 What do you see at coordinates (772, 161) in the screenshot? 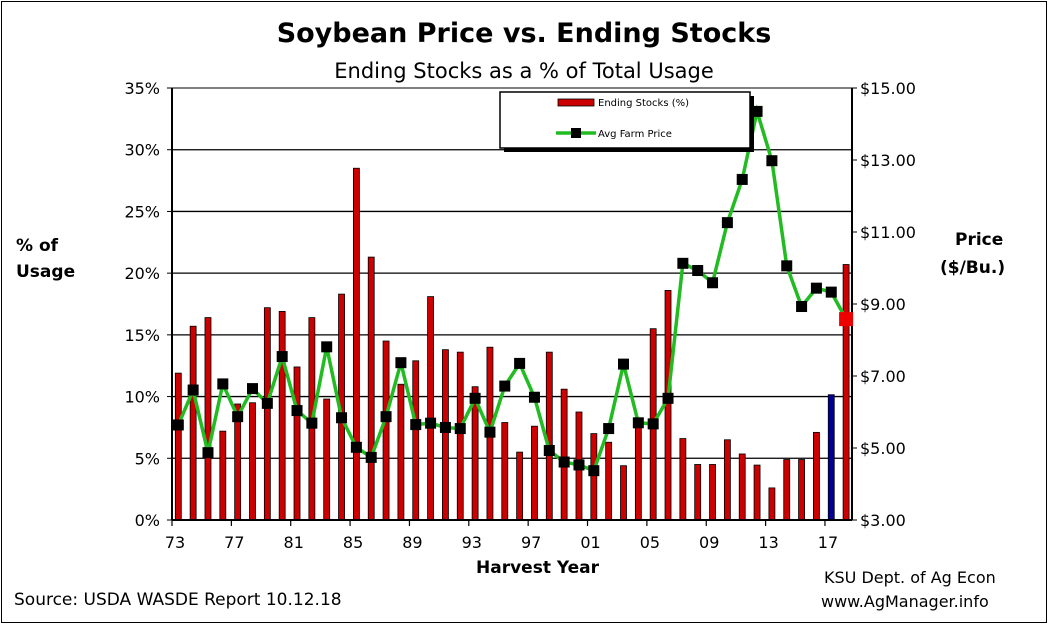
I see `price-marker-2013` at bounding box center [772, 161].